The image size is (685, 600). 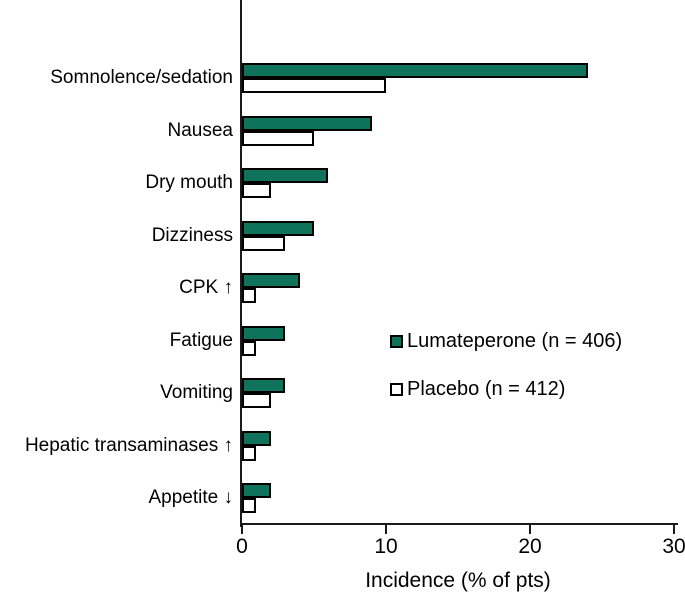 What do you see at coordinates (206, 287) in the screenshot?
I see `category-label-cpk: CPK ↑` at bounding box center [206, 287].